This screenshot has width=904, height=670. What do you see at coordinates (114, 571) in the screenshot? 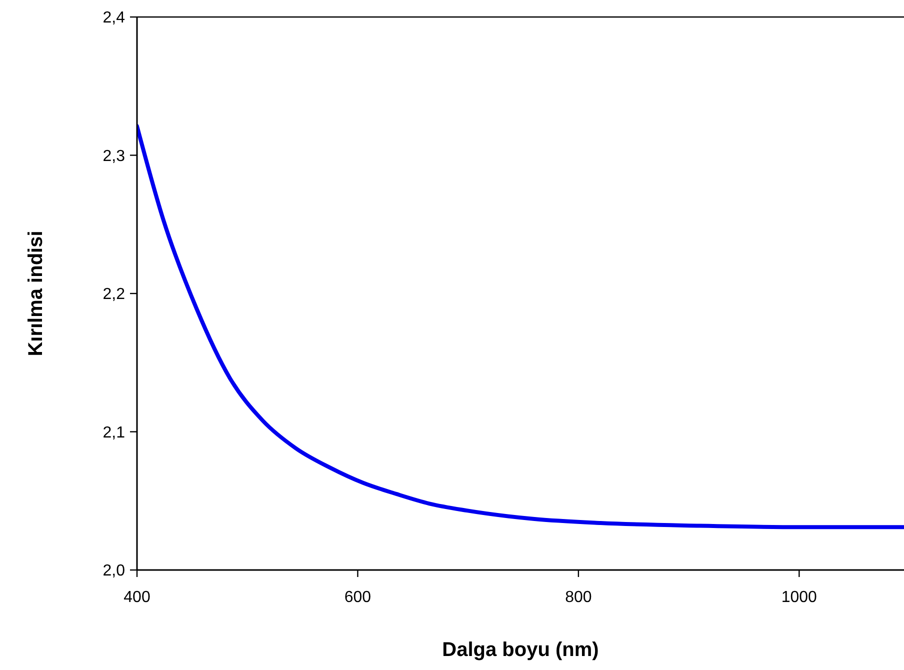
I see `y-tick-label: 2,0` at bounding box center [114, 571].